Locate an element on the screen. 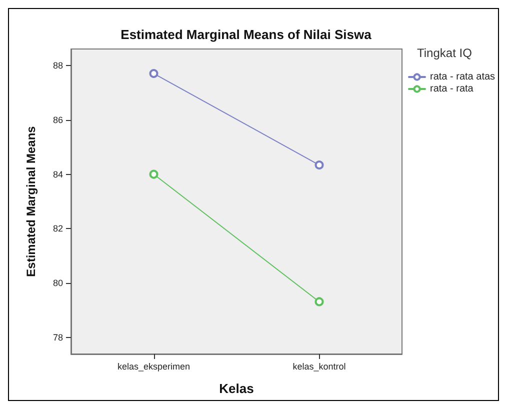 The width and height of the screenshot is (507, 409). y-tick-label: 84 is located at coordinates (57, 174).